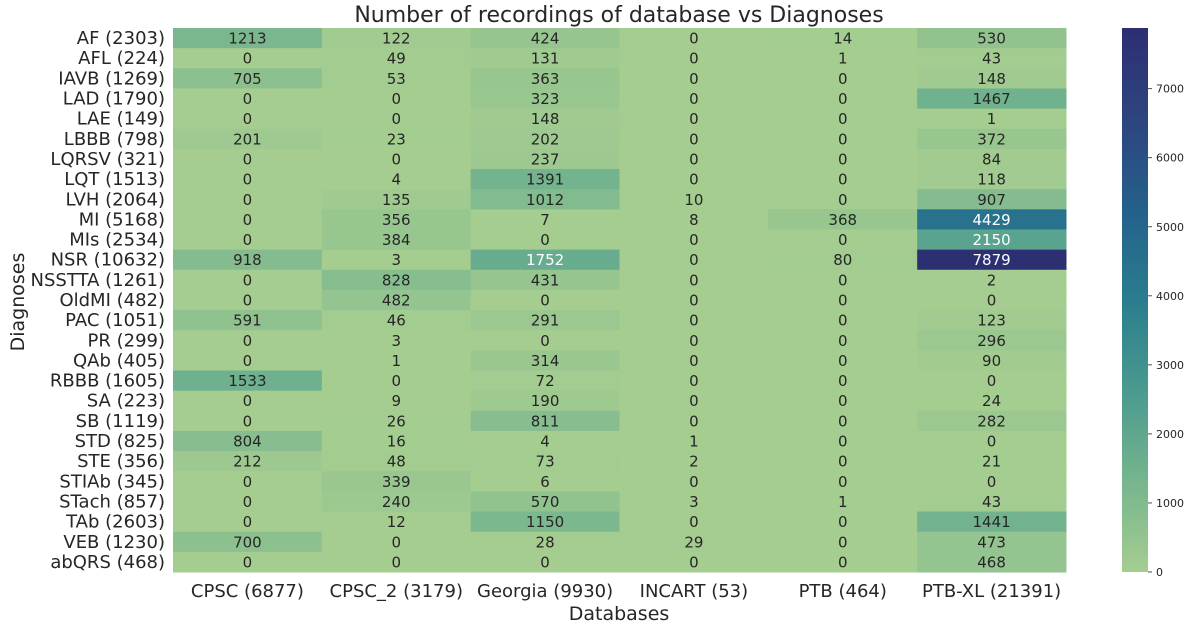 The width and height of the screenshot is (1193, 629). Describe the element at coordinates (545, 99) in the screenshot. I see `cell-value-label: 323` at that location.